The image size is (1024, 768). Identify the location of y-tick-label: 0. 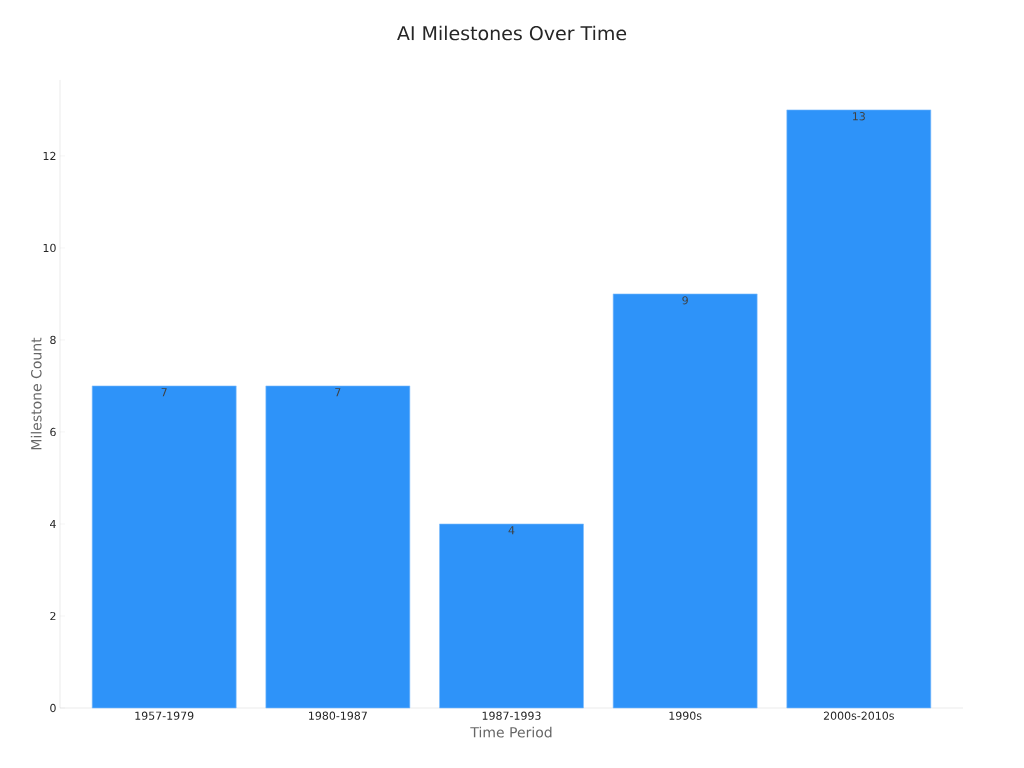
(53, 708).